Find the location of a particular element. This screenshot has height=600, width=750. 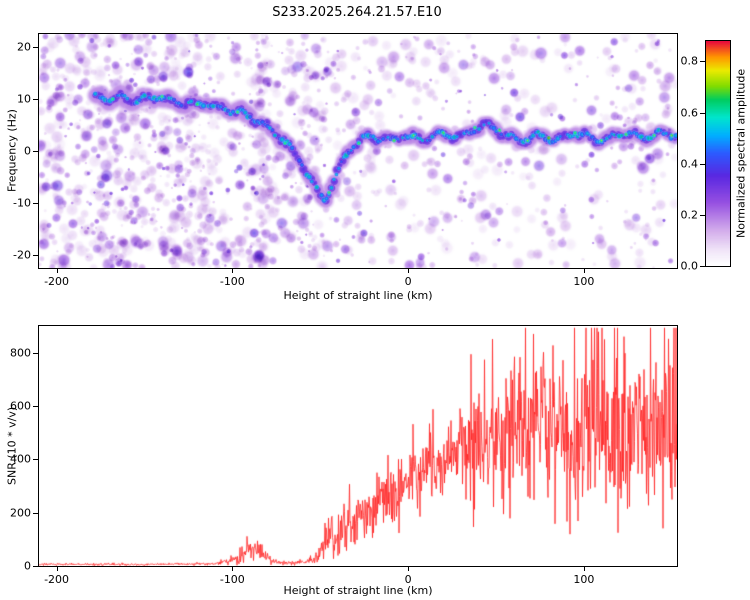

colorbar-tick-label: 0.4 is located at coordinates (689, 164).